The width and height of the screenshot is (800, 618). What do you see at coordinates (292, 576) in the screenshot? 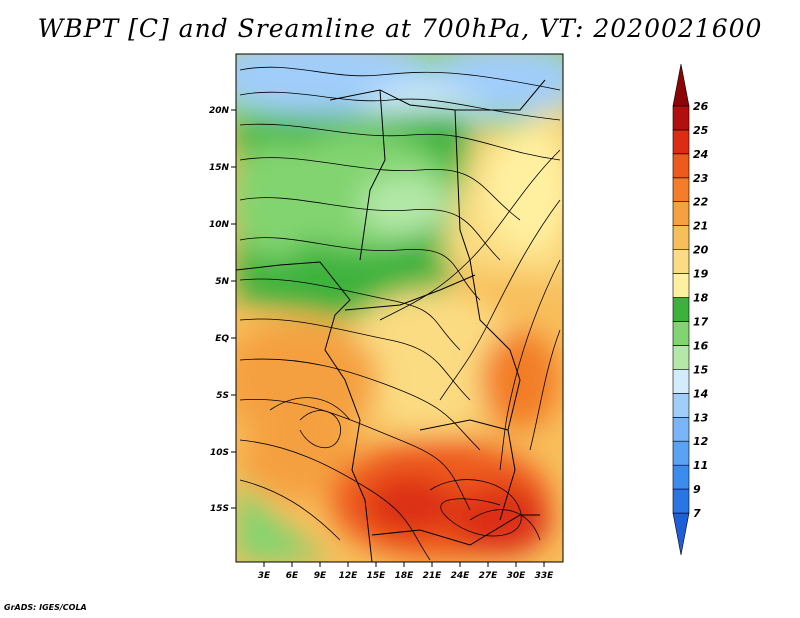
I see `lon-label: 6E` at bounding box center [292, 576].